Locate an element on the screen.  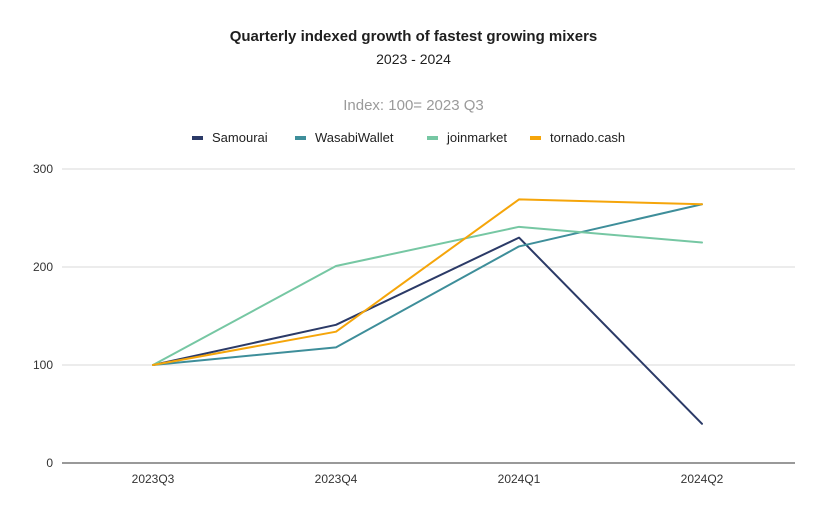
x-tick-label: 2024Q2 is located at coordinates (702, 479).